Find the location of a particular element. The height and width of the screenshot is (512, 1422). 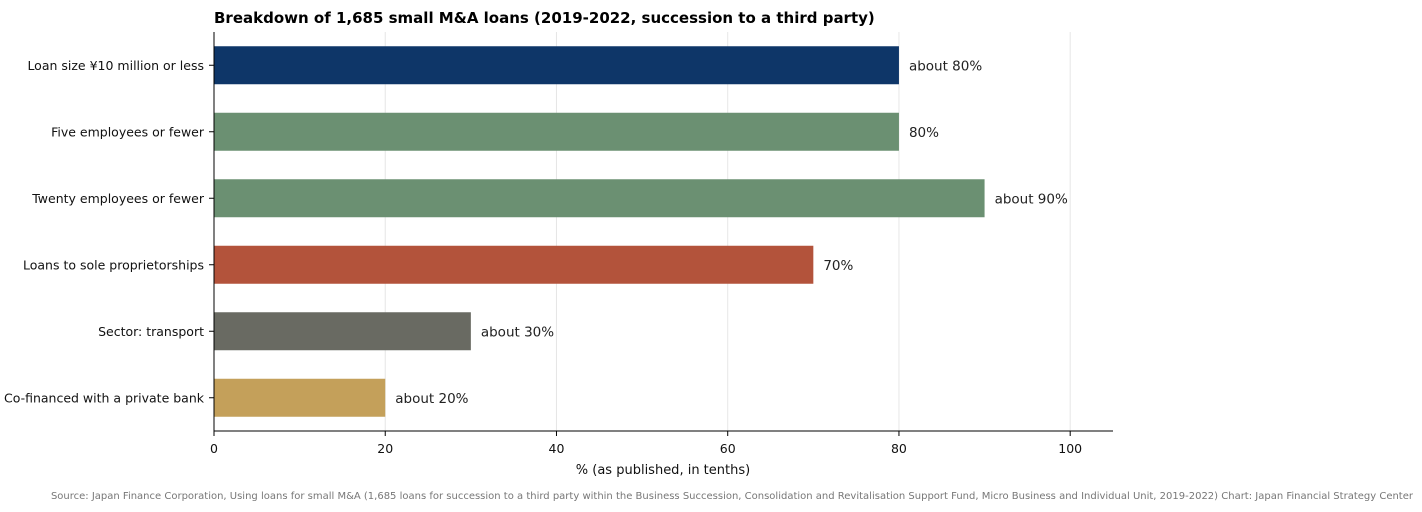

x-tick-label: 60 is located at coordinates (728, 448).